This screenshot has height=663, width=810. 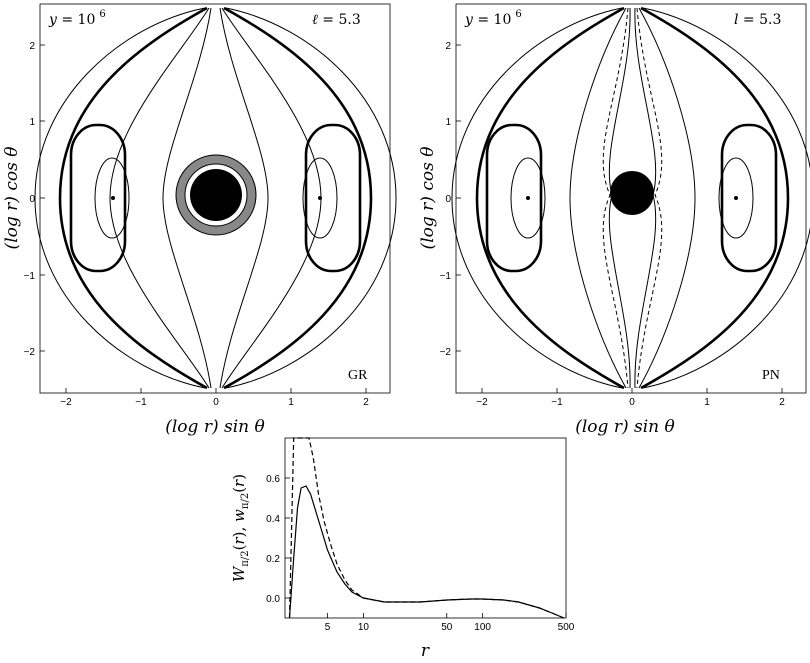 What do you see at coordinates (364, 627) in the screenshot?
I see `bottom-xtick-1: 10` at bounding box center [364, 627].